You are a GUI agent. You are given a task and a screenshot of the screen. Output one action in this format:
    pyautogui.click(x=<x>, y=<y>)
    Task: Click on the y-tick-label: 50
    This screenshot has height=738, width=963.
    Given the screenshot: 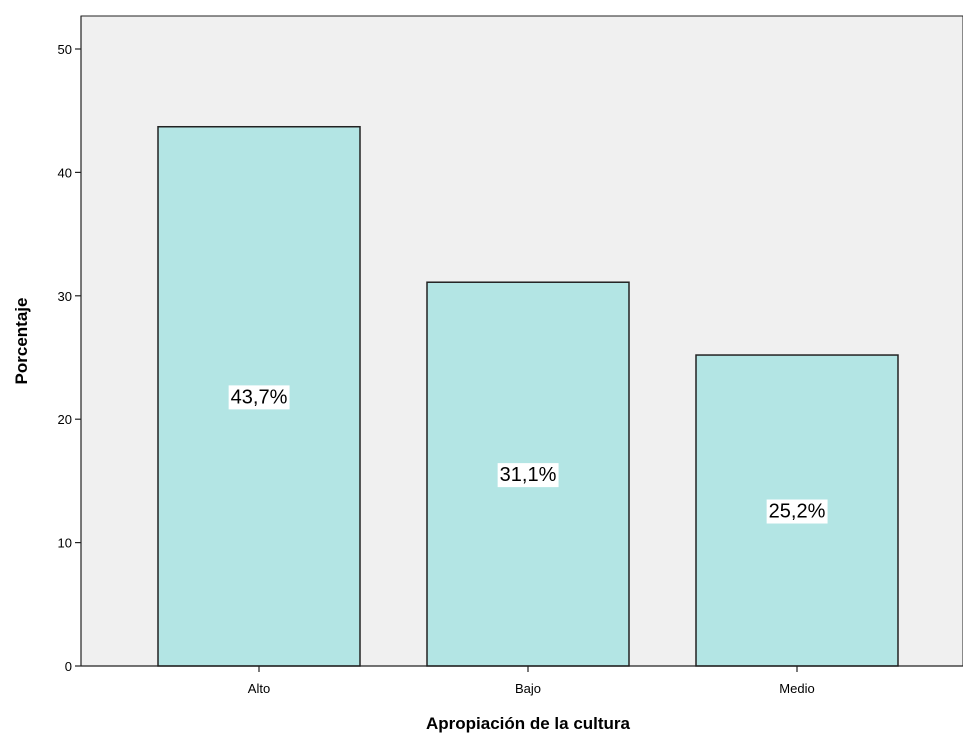 What is the action you would take?
    pyautogui.click(x=65, y=49)
    